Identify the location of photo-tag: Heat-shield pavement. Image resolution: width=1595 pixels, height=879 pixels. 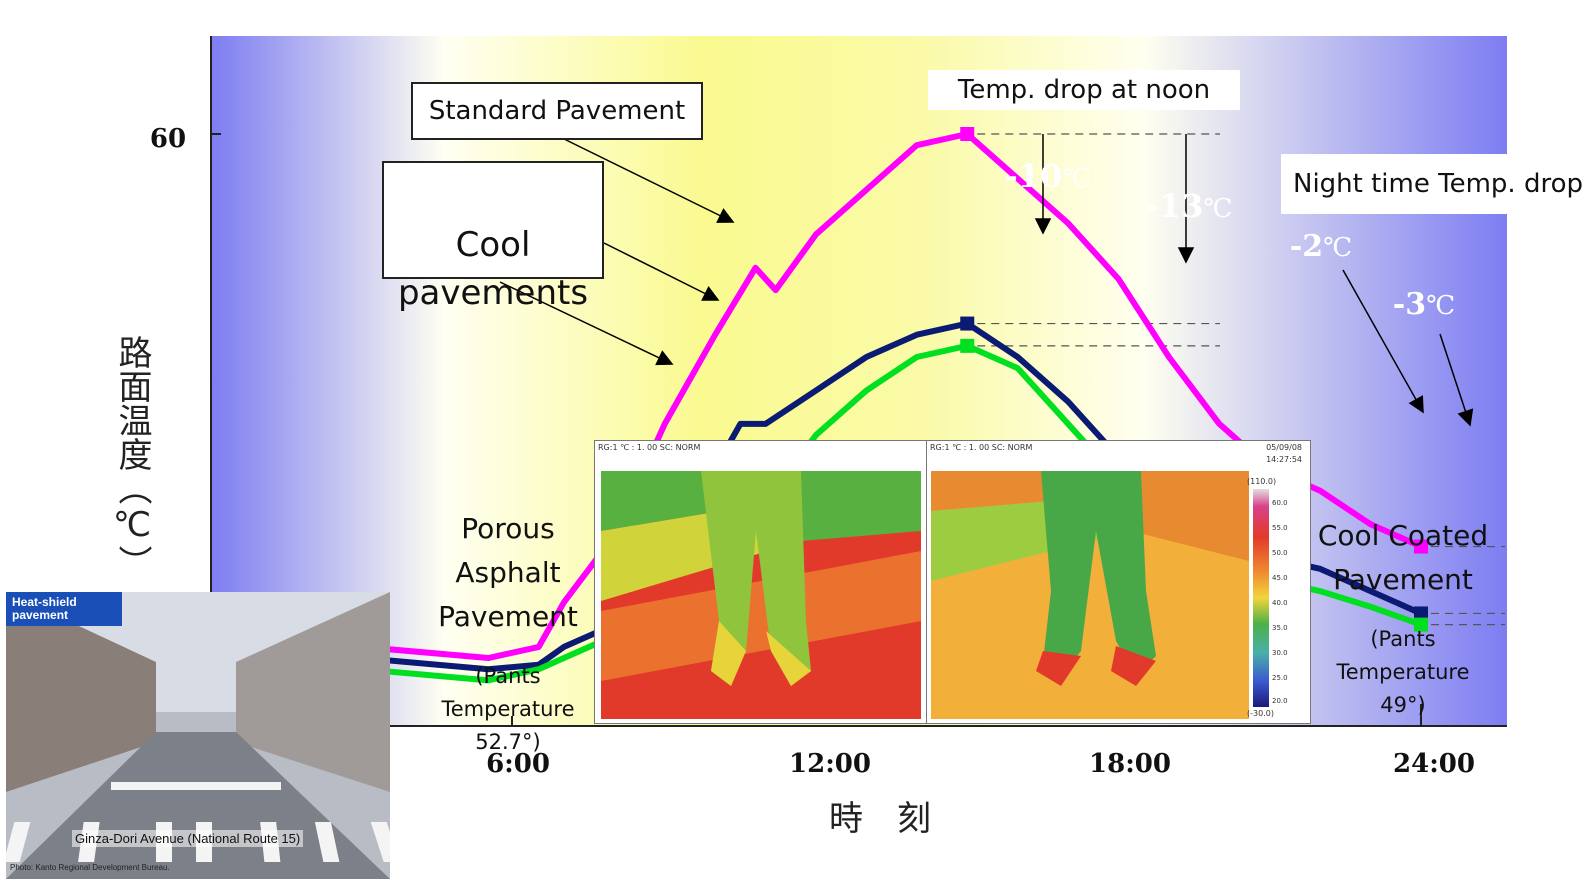
(64, 609).